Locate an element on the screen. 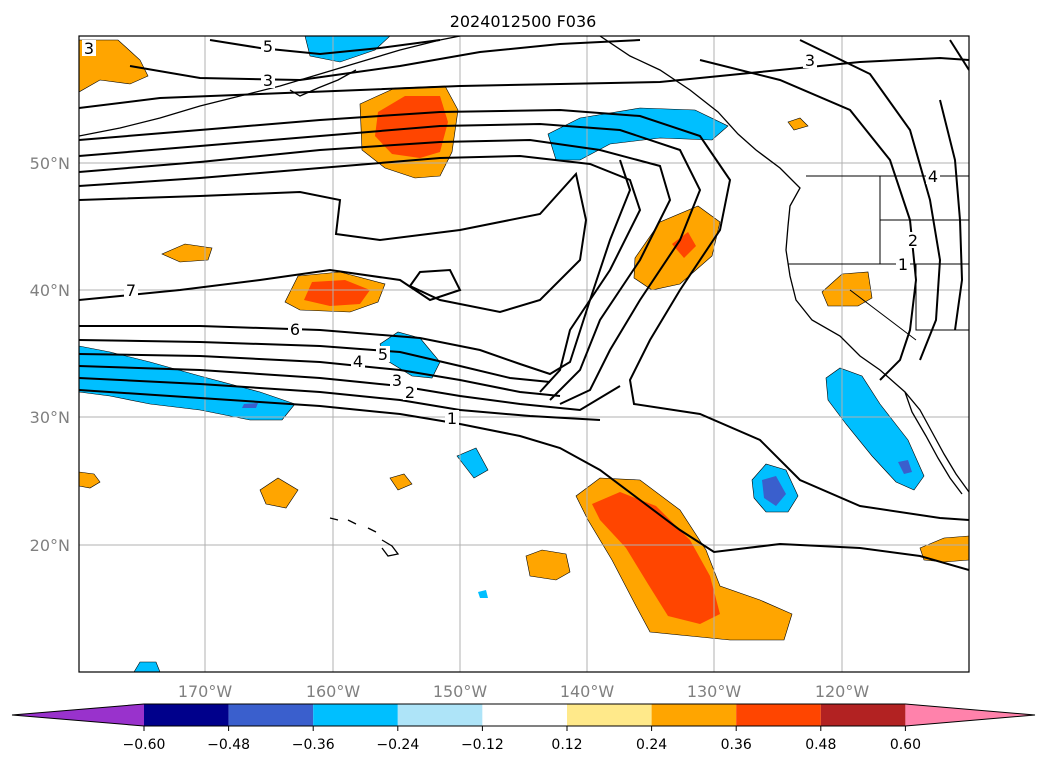  cold-patch-small-hawaii-north is located at coordinates (472, 463).